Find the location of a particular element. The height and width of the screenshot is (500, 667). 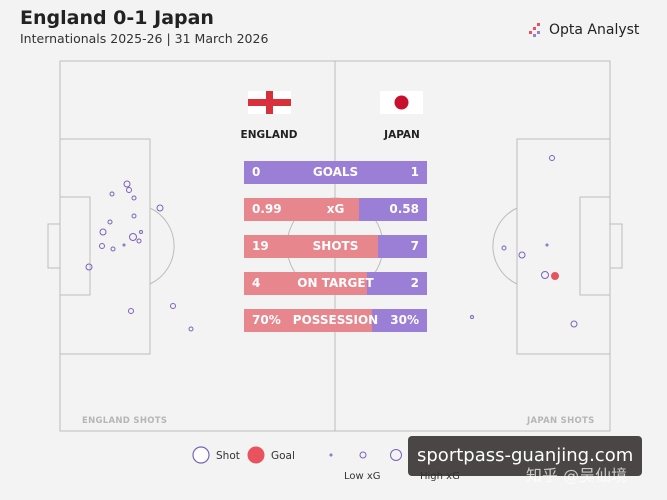

stat-away-value: 1 is located at coordinates (414, 172).